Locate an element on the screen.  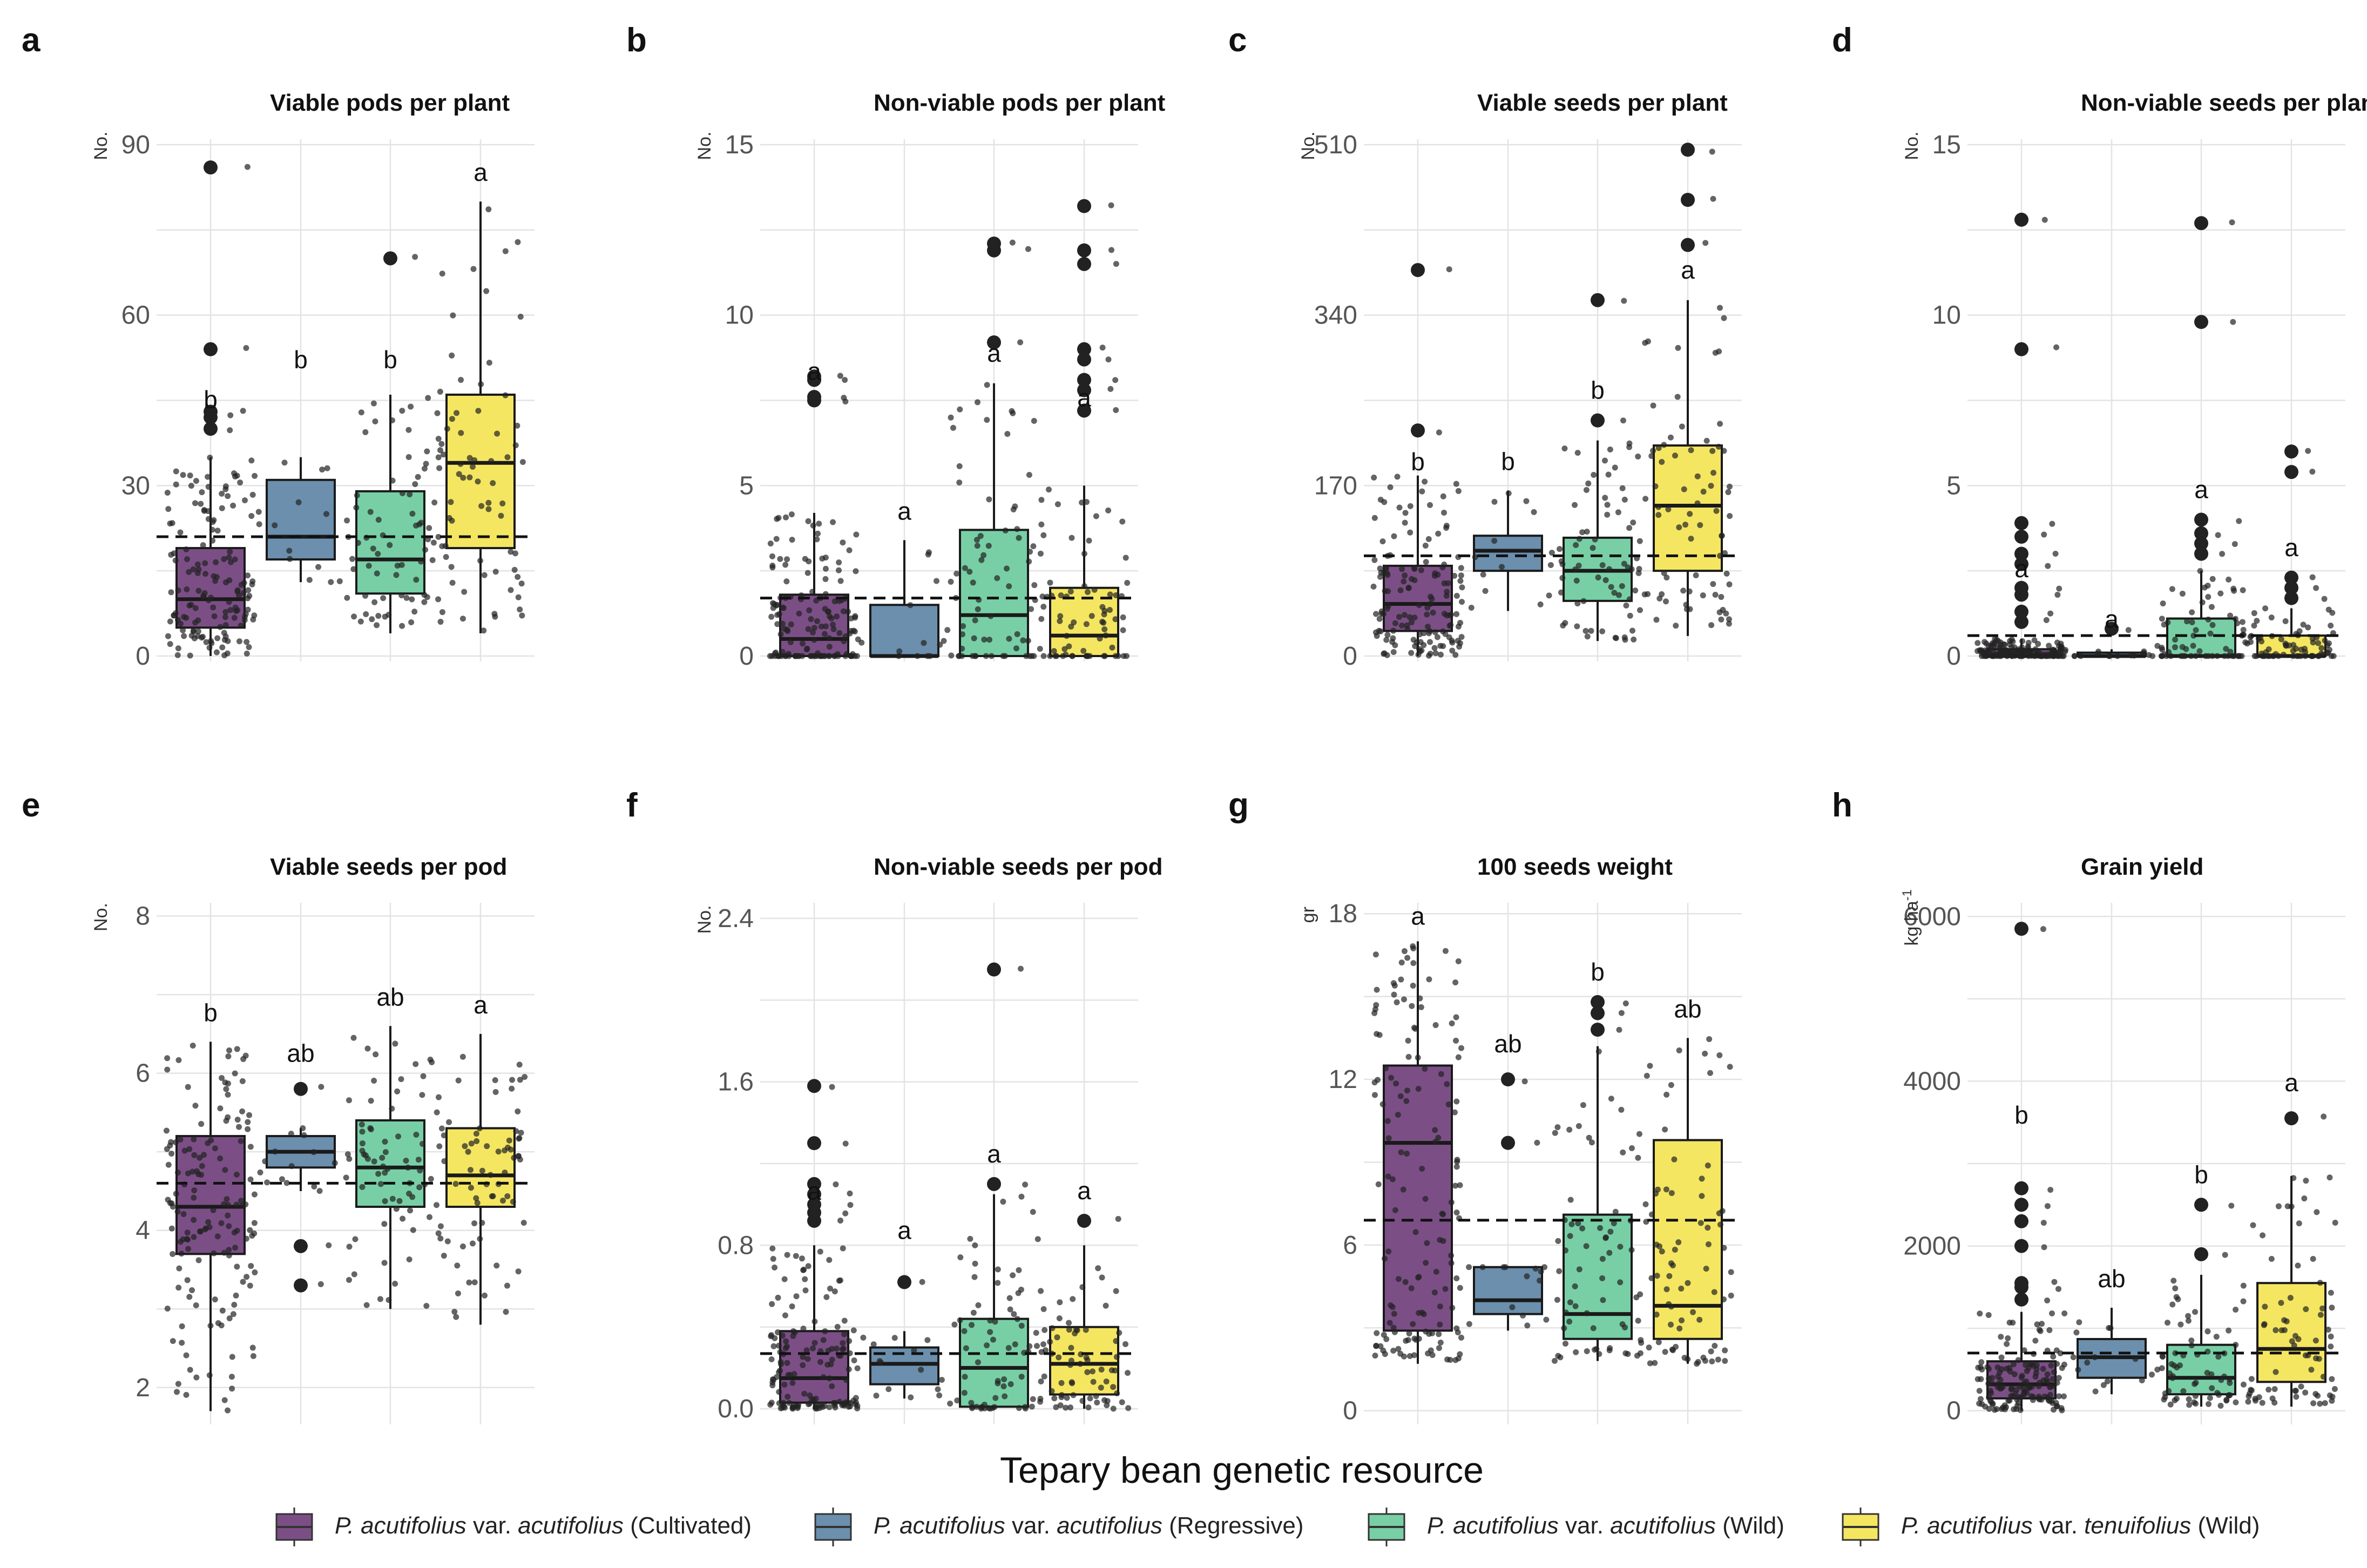
outlier-point is located at coordinates (1508, 1079).